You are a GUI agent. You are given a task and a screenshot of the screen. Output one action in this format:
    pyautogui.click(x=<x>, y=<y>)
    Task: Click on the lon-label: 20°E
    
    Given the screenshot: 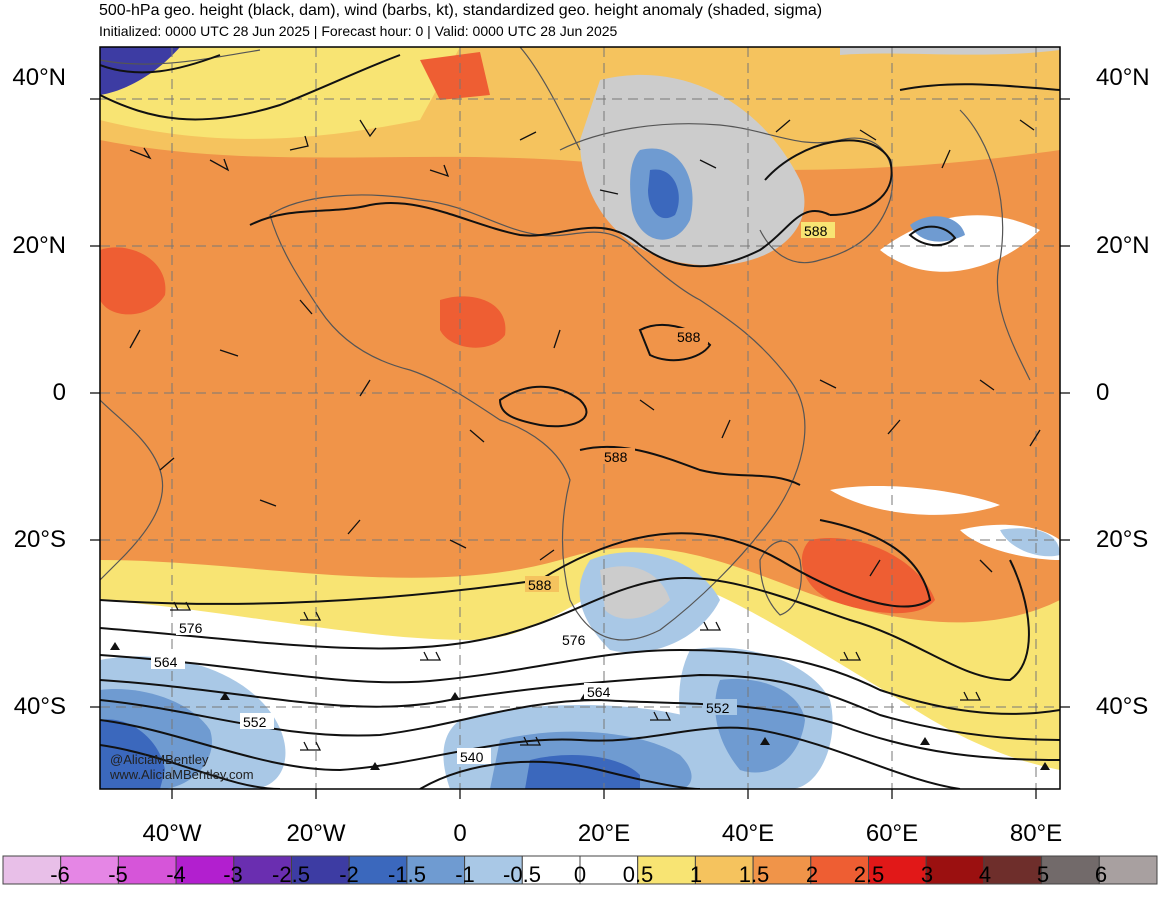 What is the action you would take?
    pyautogui.click(x=604, y=833)
    